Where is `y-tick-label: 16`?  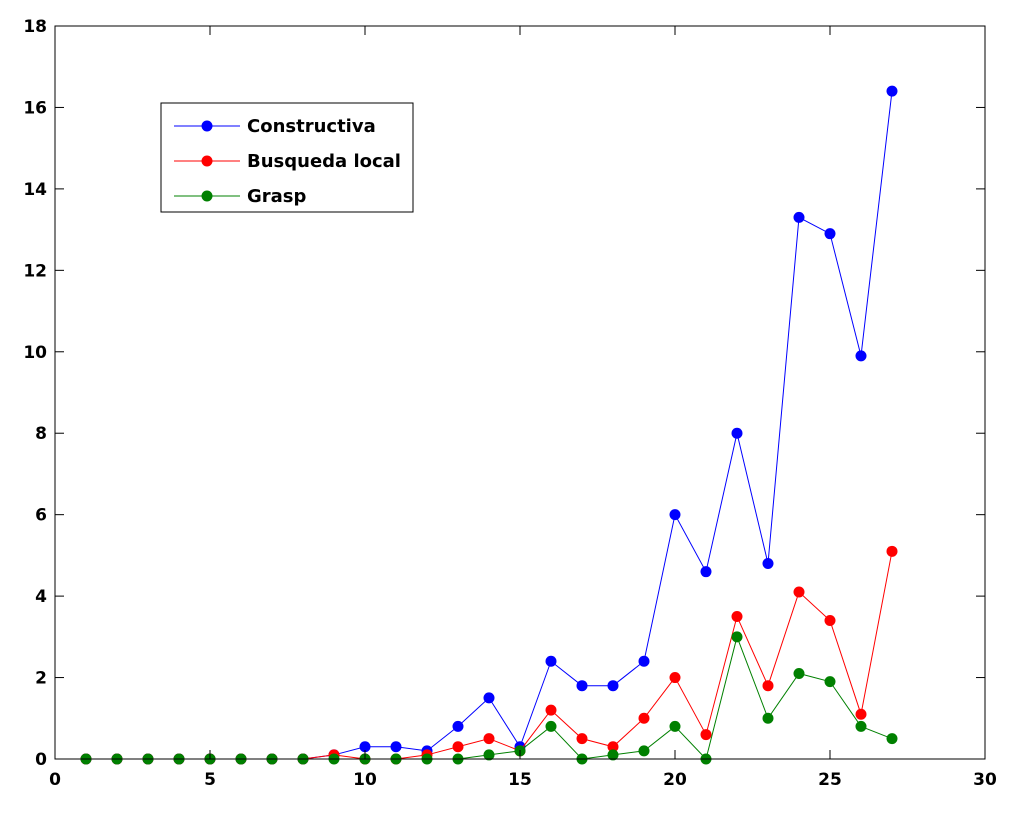 y-tick-label: 16 is located at coordinates (35, 108).